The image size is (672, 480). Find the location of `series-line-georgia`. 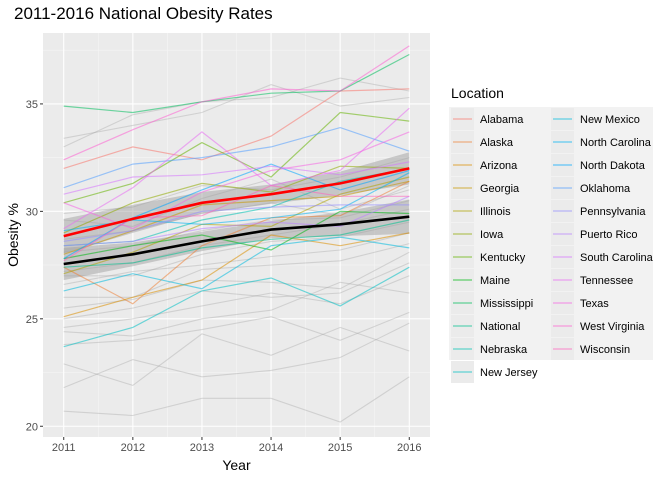

series-line-georgia is located at coordinates (236, 217).